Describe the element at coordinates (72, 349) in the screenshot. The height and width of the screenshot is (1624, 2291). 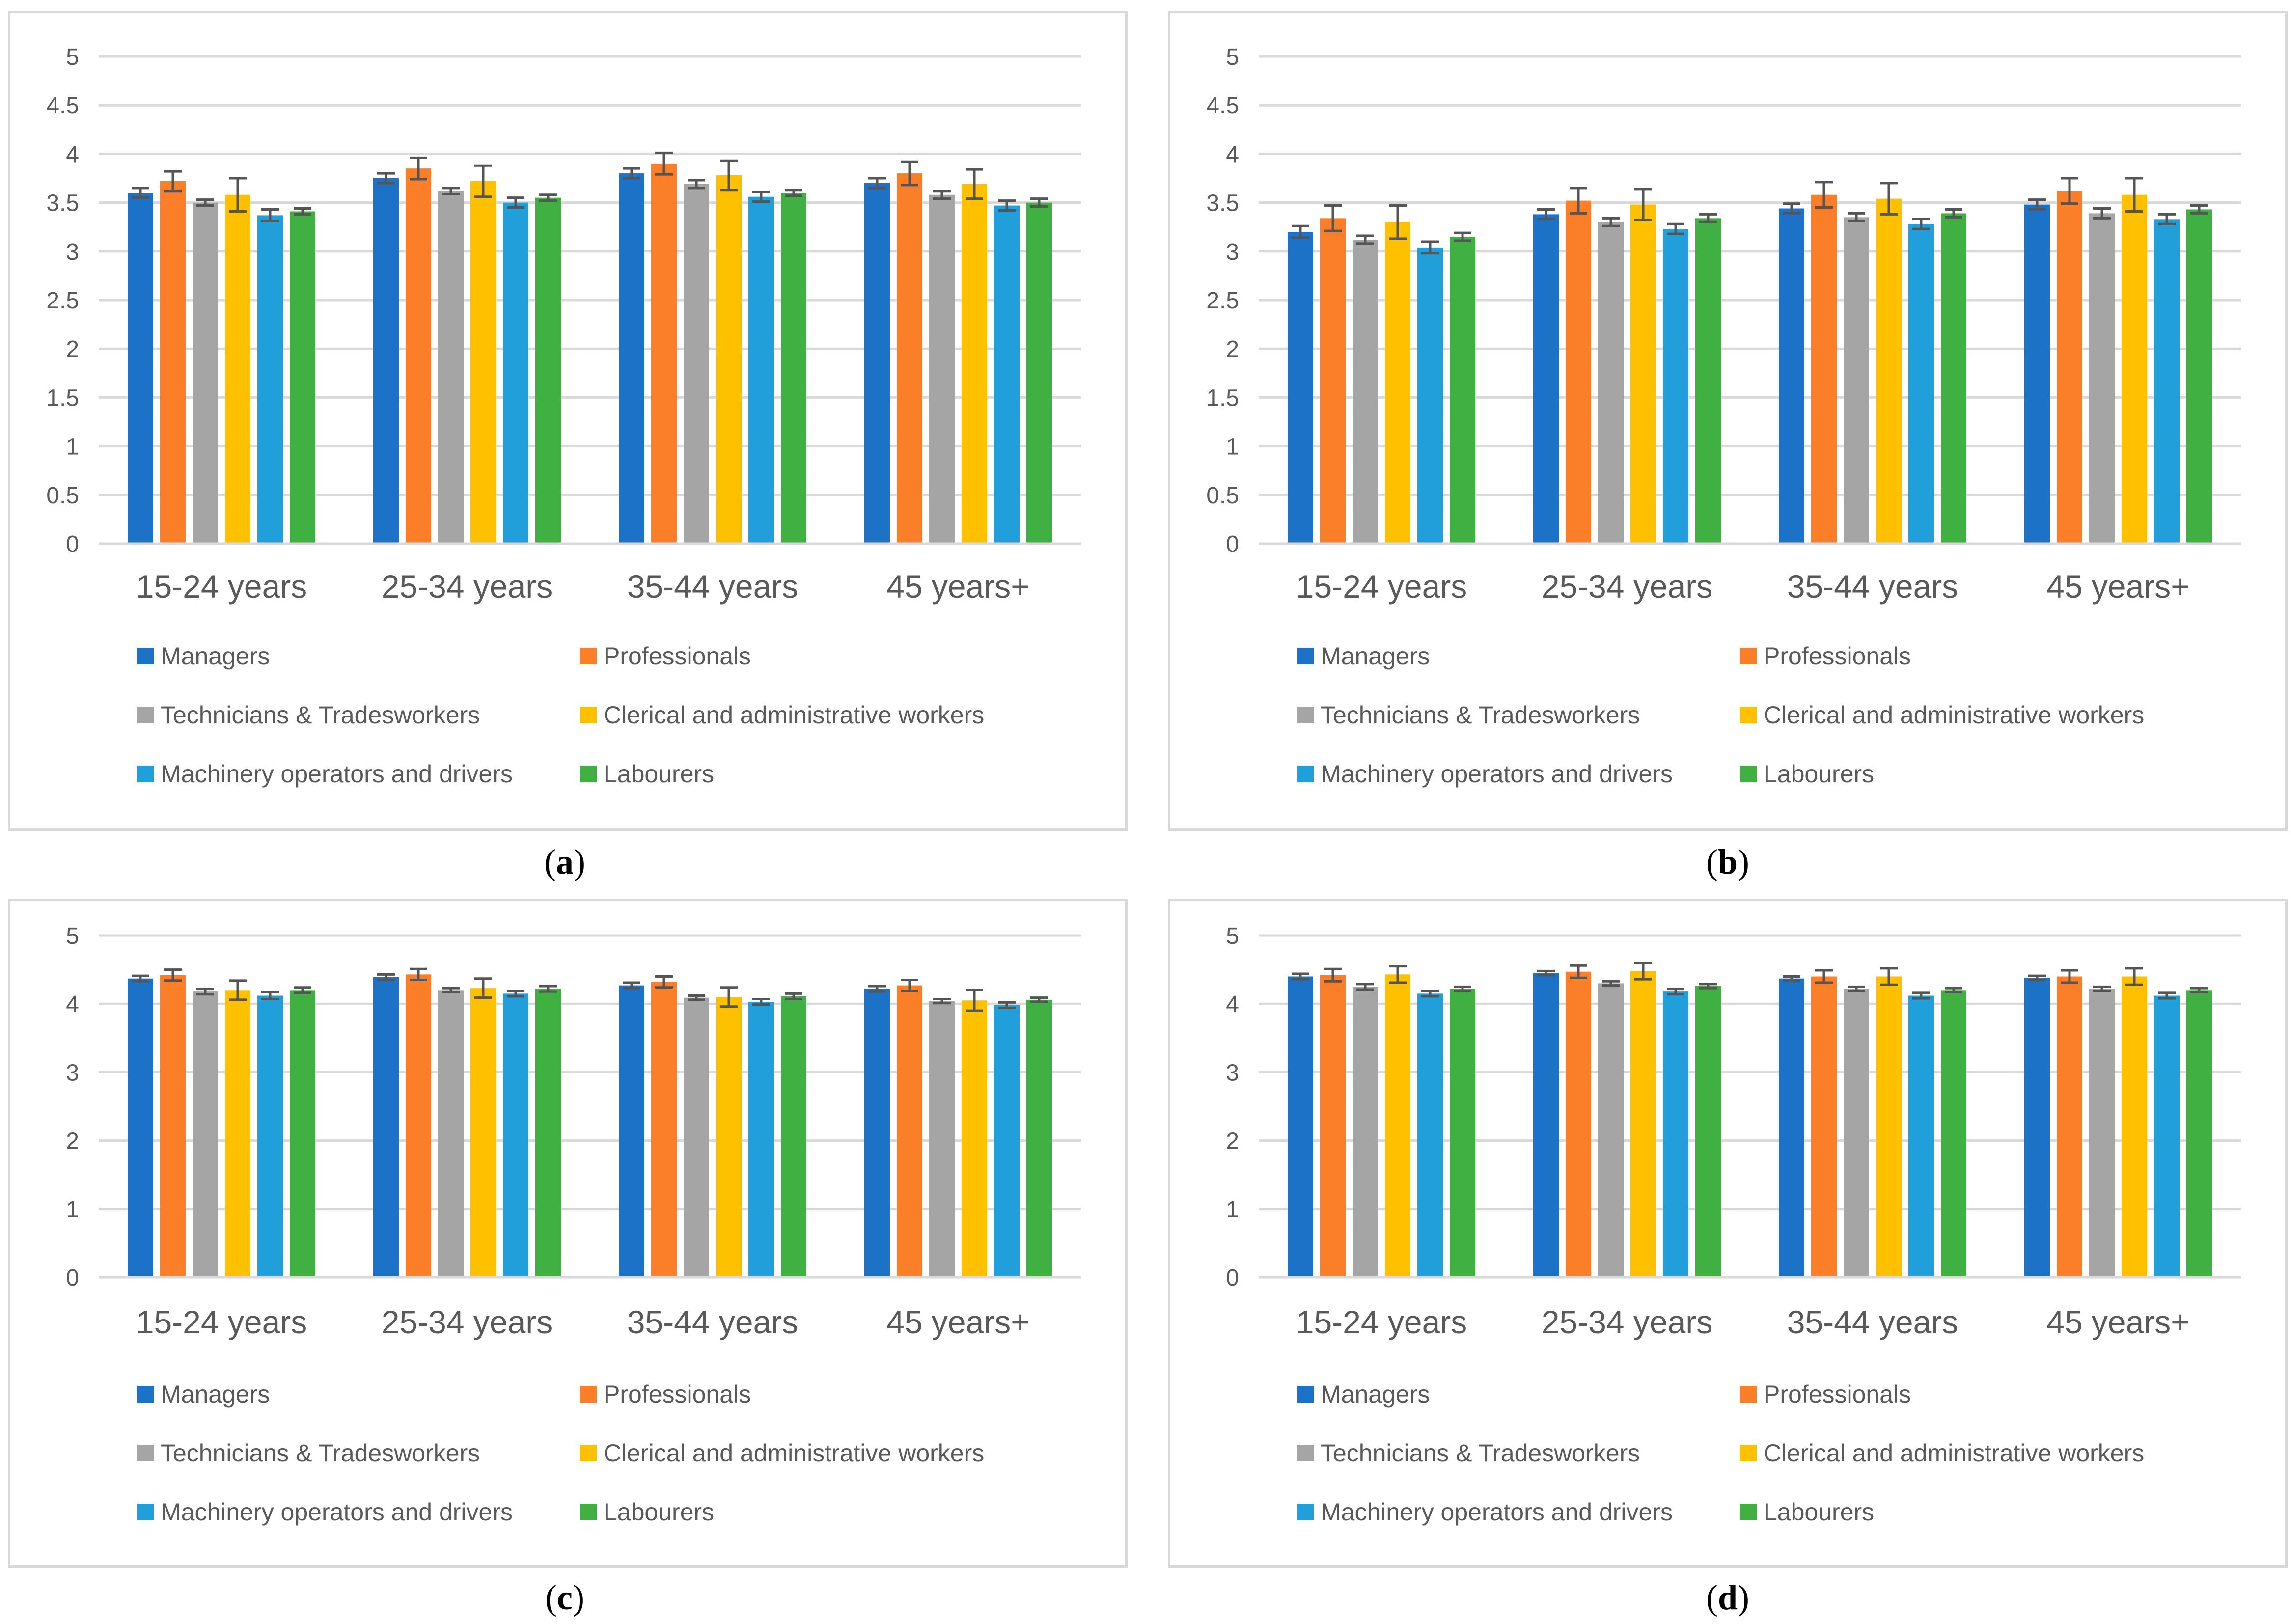
I see `y-tick-label-a-4: 2` at that location.